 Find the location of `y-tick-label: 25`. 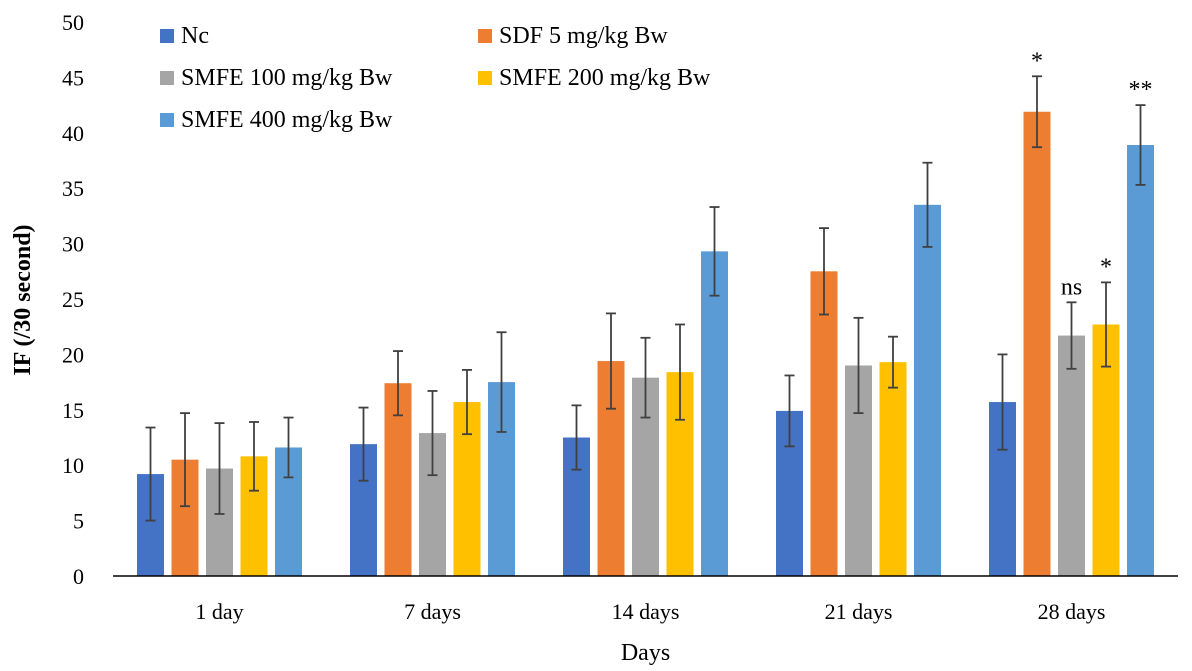

y-tick-label: 25 is located at coordinates (73, 299).